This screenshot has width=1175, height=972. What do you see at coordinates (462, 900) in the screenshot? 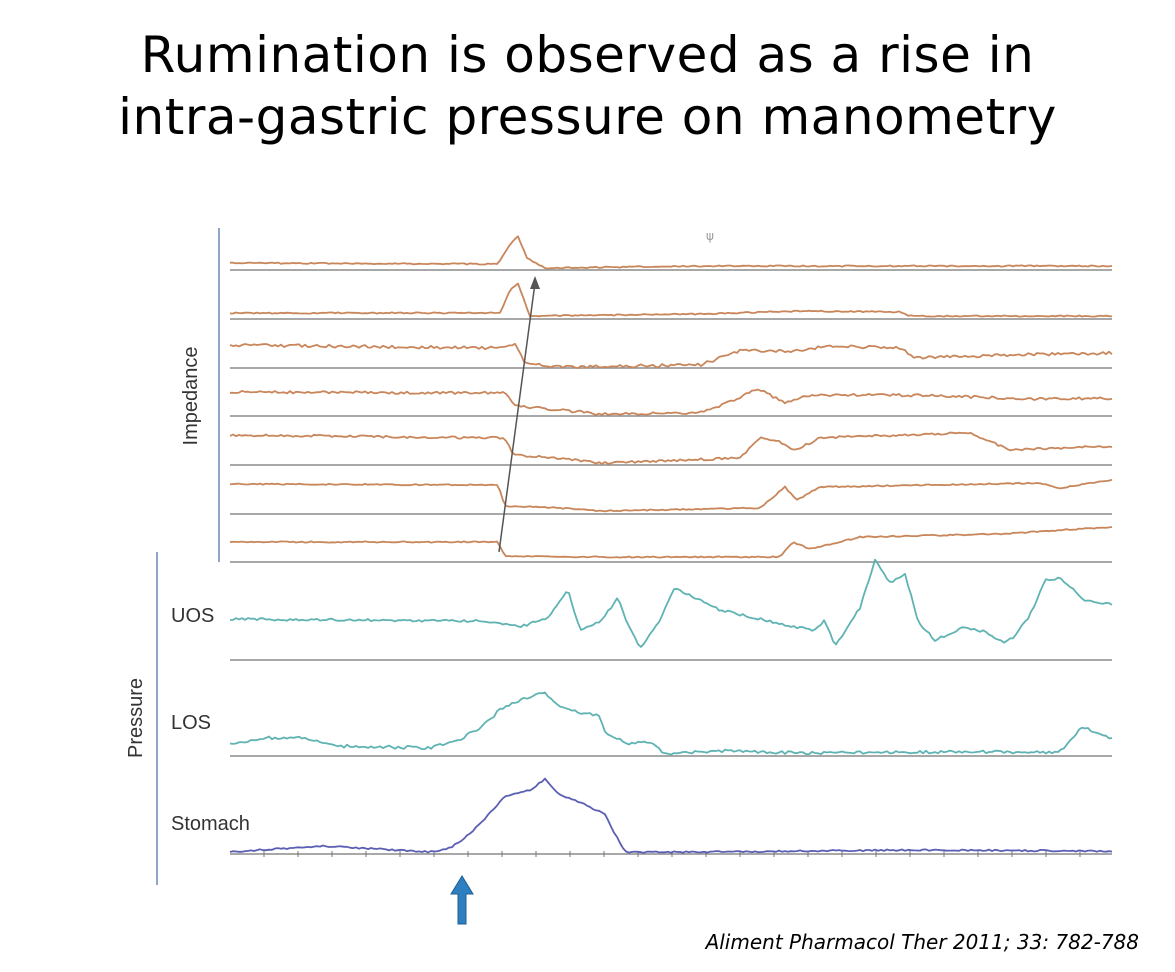
I see `pressure-rise-arrow` at bounding box center [462, 900].